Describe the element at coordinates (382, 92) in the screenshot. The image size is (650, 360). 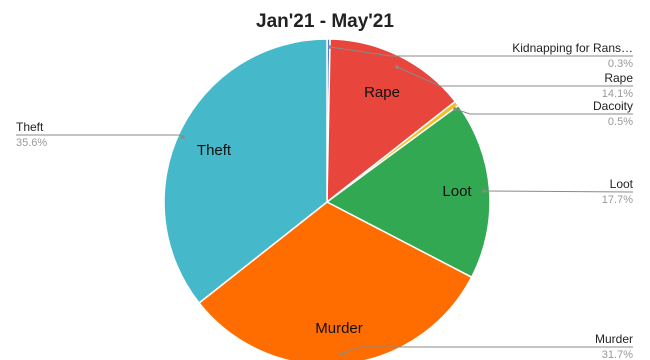
I see `slice-inner-label: Rape` at that location.